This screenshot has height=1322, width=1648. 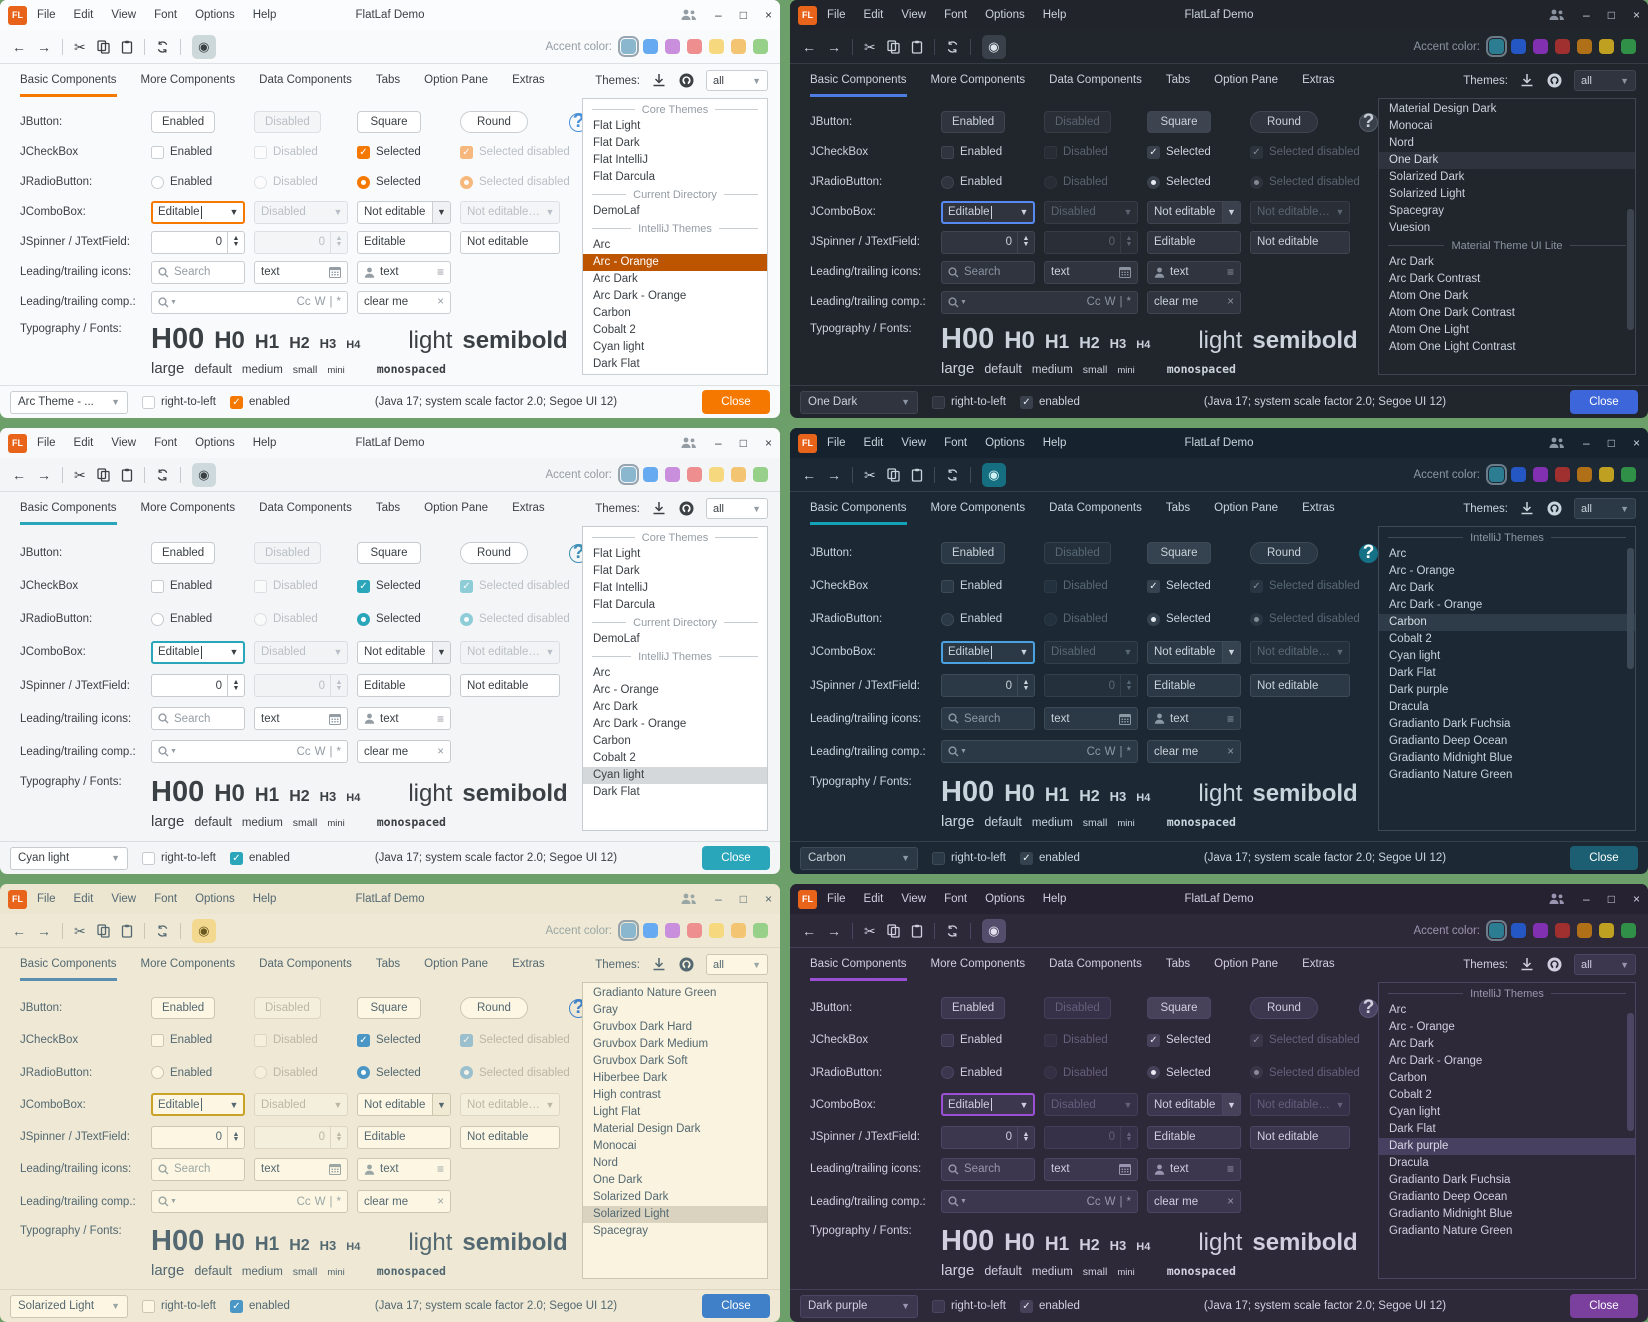 I want to click on theme-list-item: Arc Dark - Orange, so click(x=640, y=296).